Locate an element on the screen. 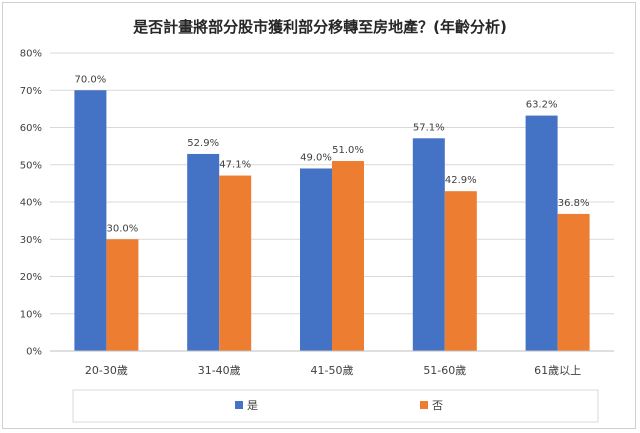 This screenshot has width=640, height=433. y-axis: 0% 10% 20% 30% 40% 50% 60% 70% 80% is located at coordinates (31, 203).